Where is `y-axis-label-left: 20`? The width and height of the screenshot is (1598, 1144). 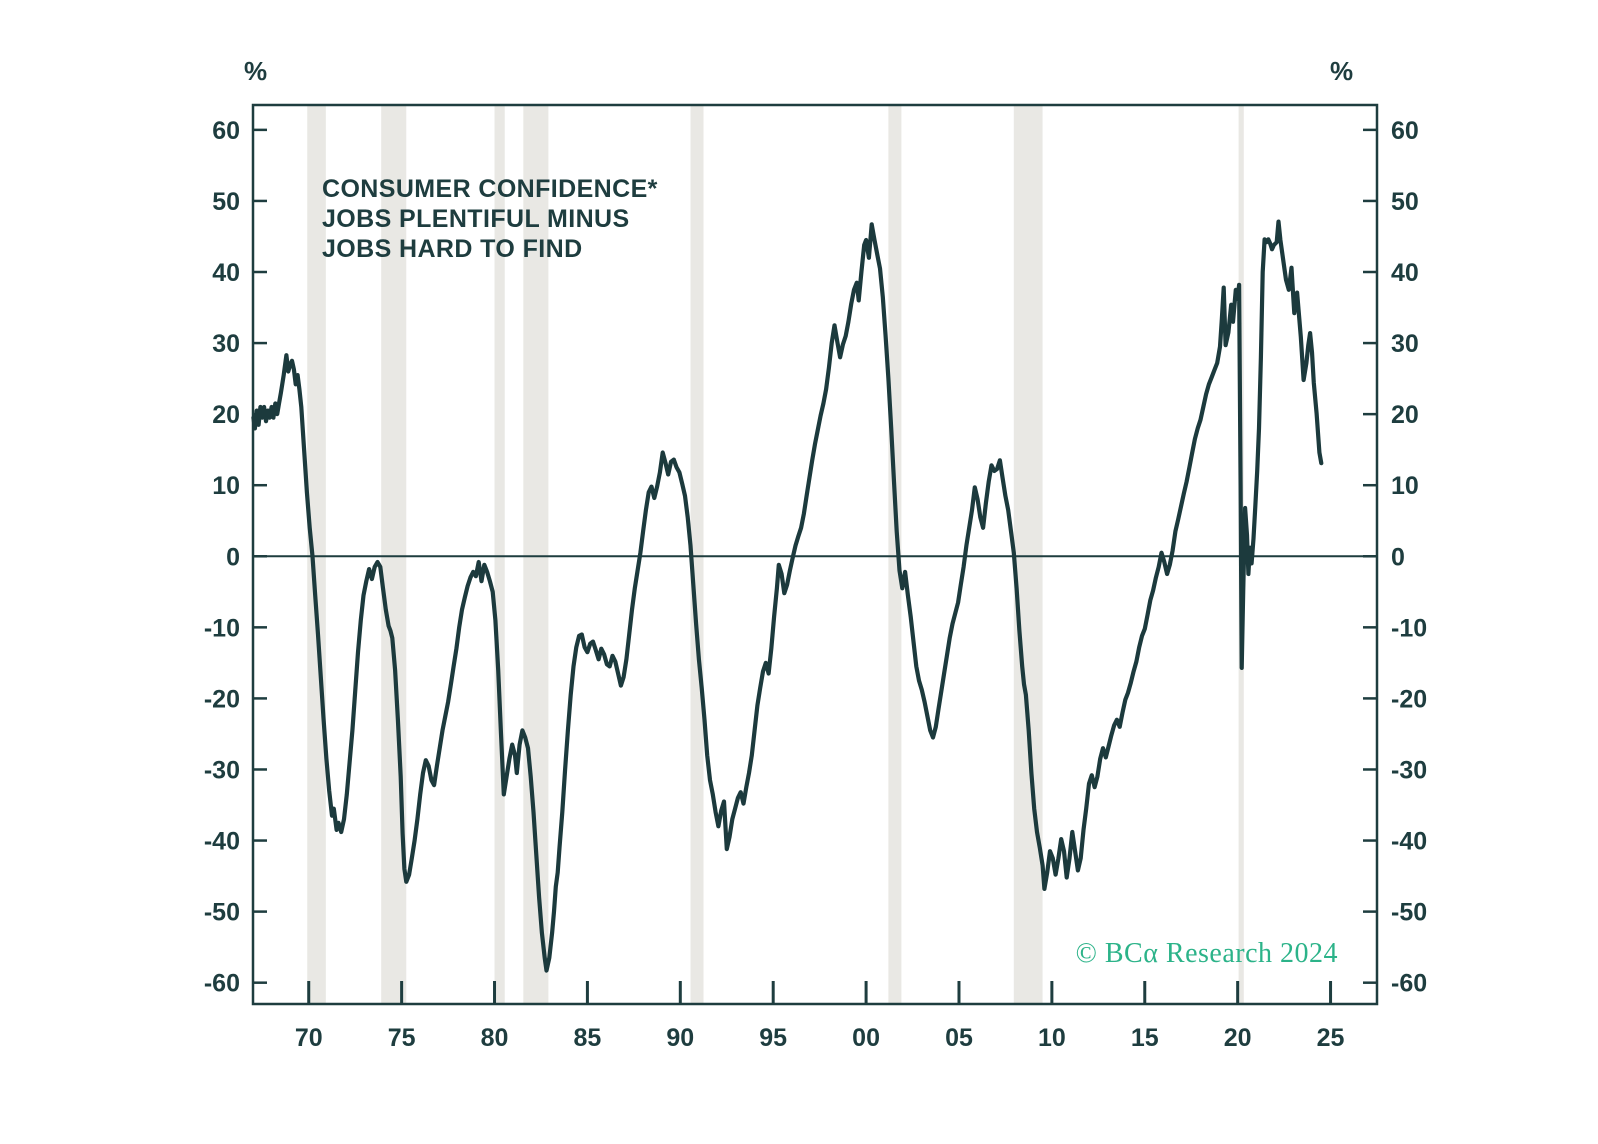
y-axis-label-left: 20 is located at coordinates (226, 415).